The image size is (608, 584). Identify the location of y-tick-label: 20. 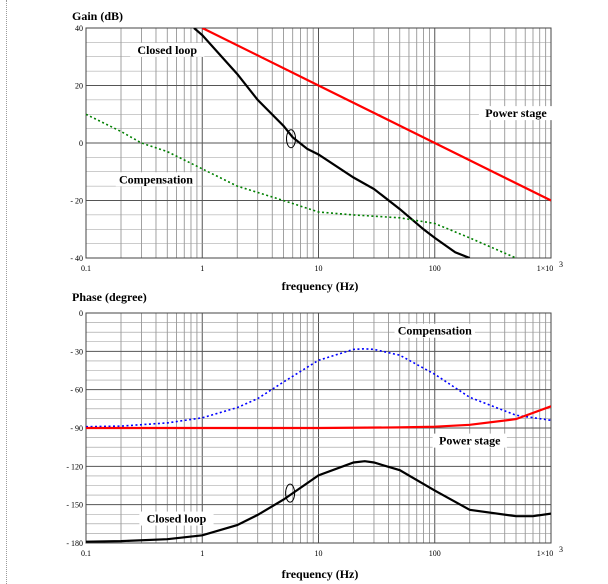
(79, 86).